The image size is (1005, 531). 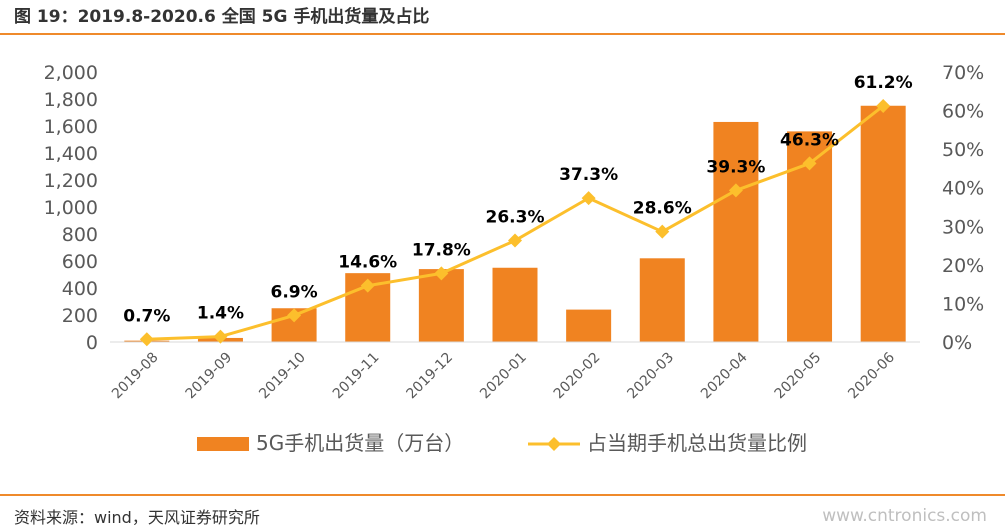 I want to click on x-tick-label: 2019-11, so click(x=356, y=376).